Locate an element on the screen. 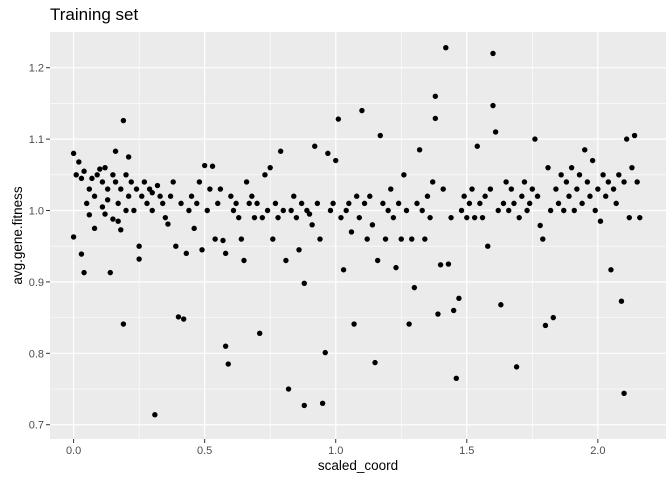  x-tick-label: 2.0 is located at coordinates (597, 451).